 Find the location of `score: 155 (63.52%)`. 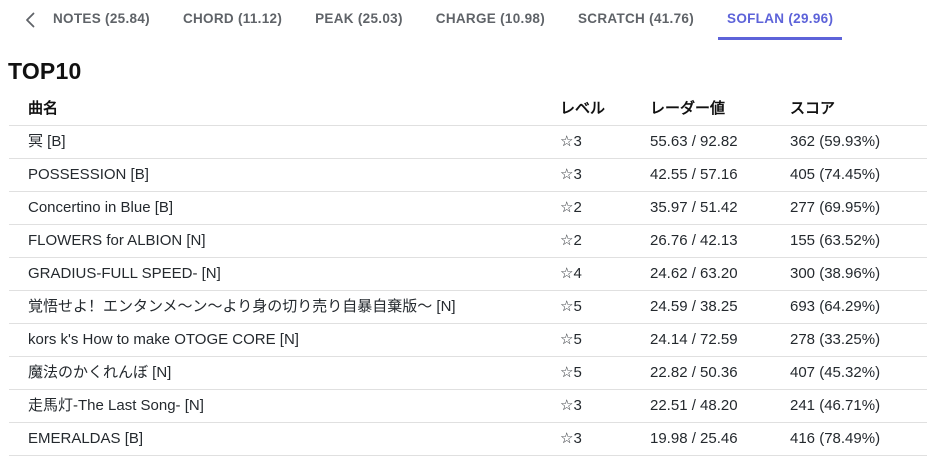

score: 155 (63.52%) is located at coordinates (849, 241).